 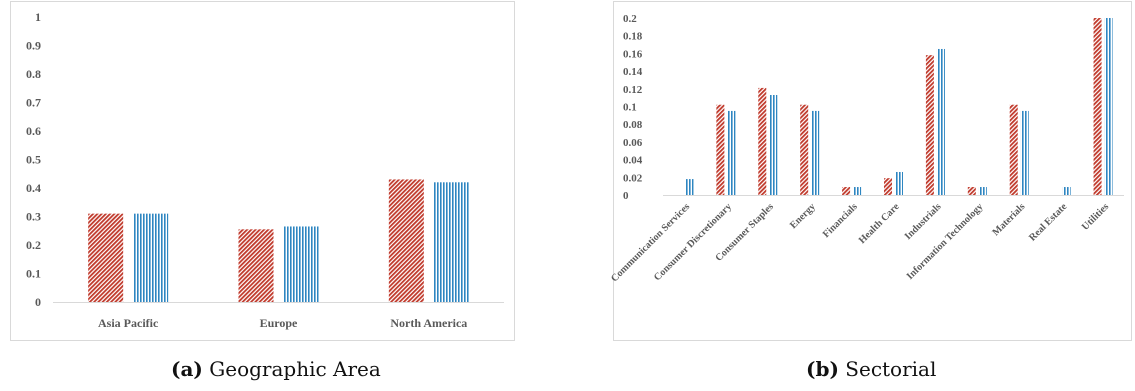 I want to click on x-tick-label: Asia Pacific, so click(x=128, y=323).